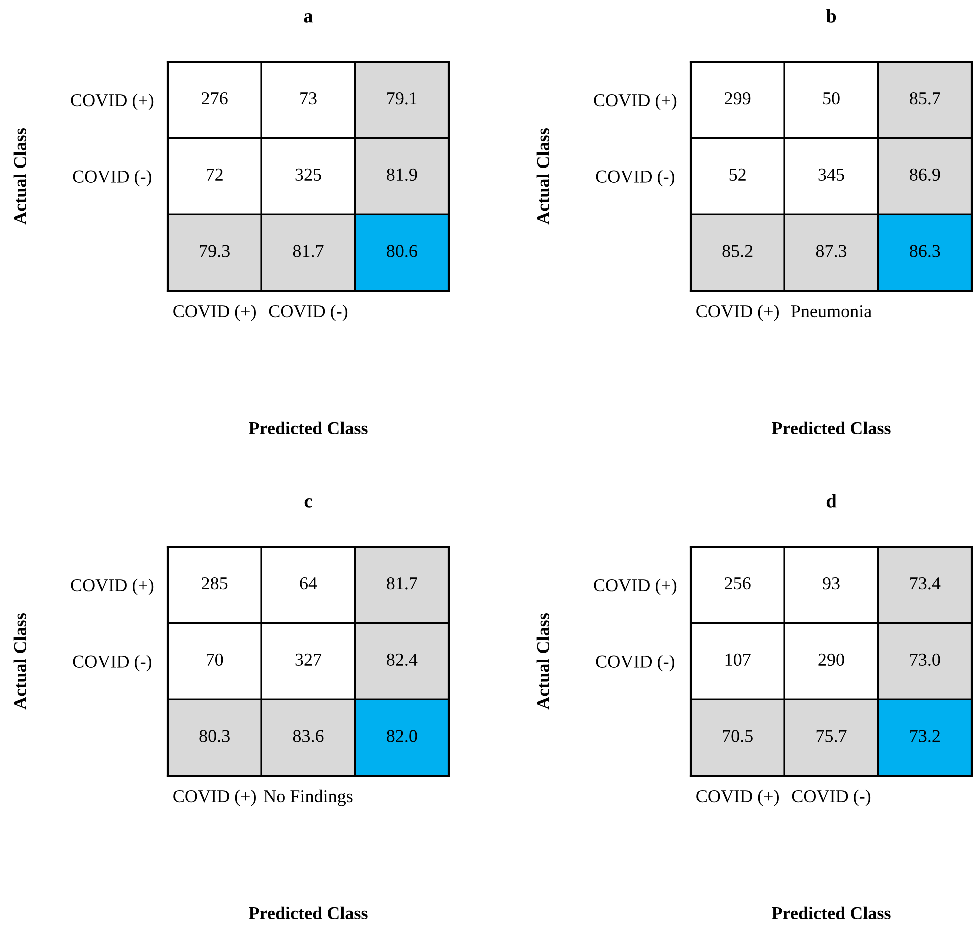 The width and height of the screenshot is (973, 935). I want to click on data-label: 290, so click(831, 660).